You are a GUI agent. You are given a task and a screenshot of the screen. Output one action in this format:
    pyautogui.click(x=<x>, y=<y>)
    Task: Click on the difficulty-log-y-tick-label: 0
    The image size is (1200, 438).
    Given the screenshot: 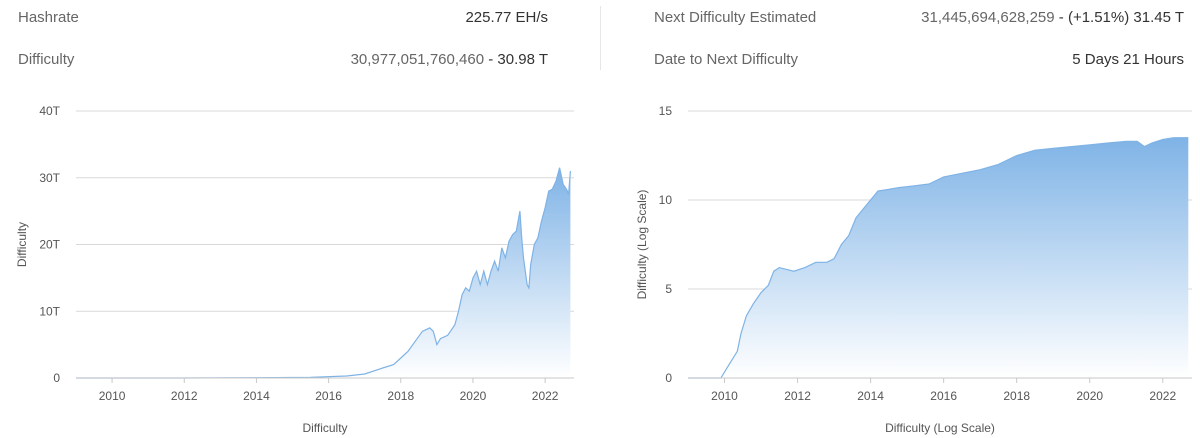 What is the action you would take?
    pyautogui.click(x=668, y=378)
    